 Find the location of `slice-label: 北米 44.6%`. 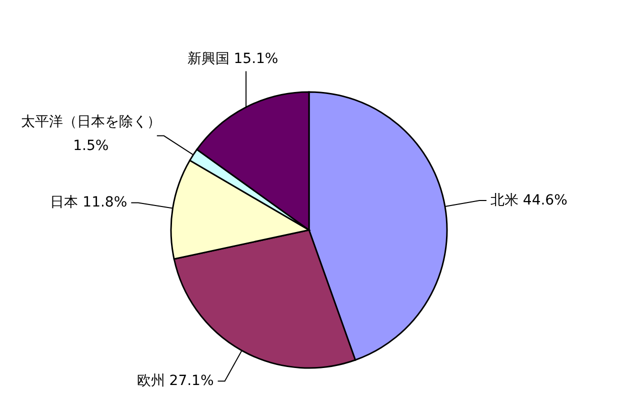

slice-label: 北米 44.6% is located at coordinates (529, 200).